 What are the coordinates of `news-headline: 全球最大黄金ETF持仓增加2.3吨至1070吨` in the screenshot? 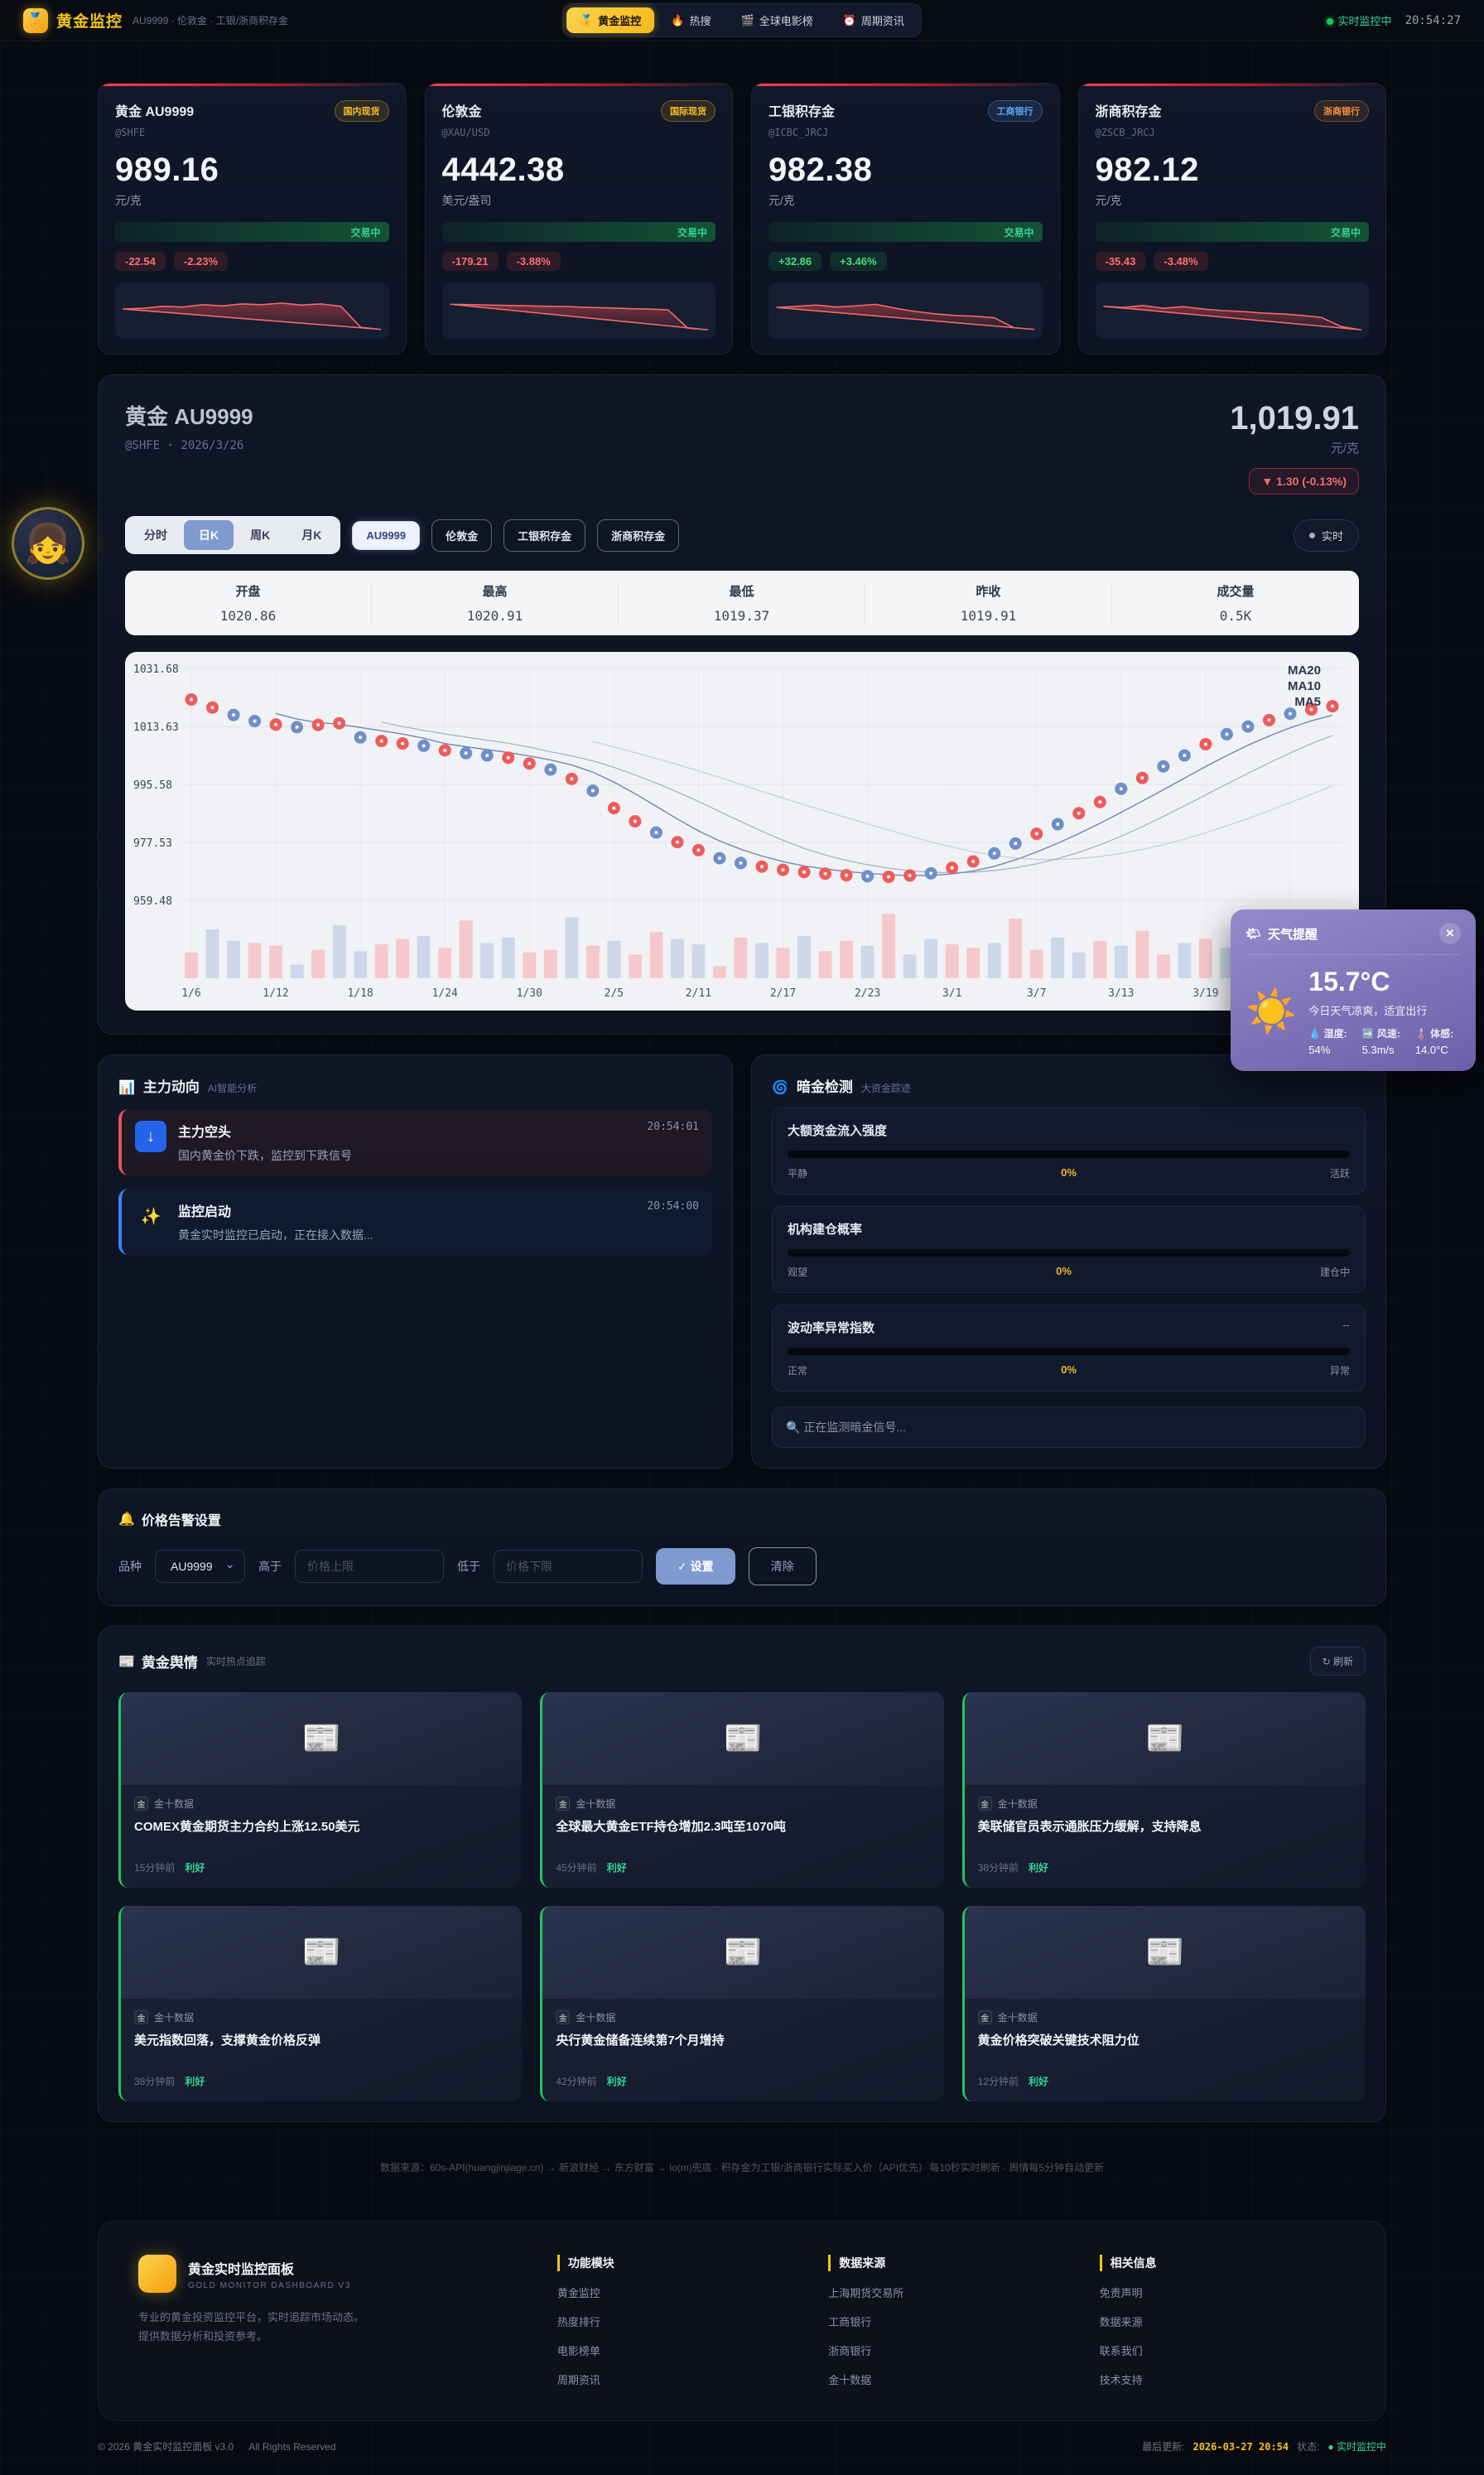 It's located at (671, 1827).